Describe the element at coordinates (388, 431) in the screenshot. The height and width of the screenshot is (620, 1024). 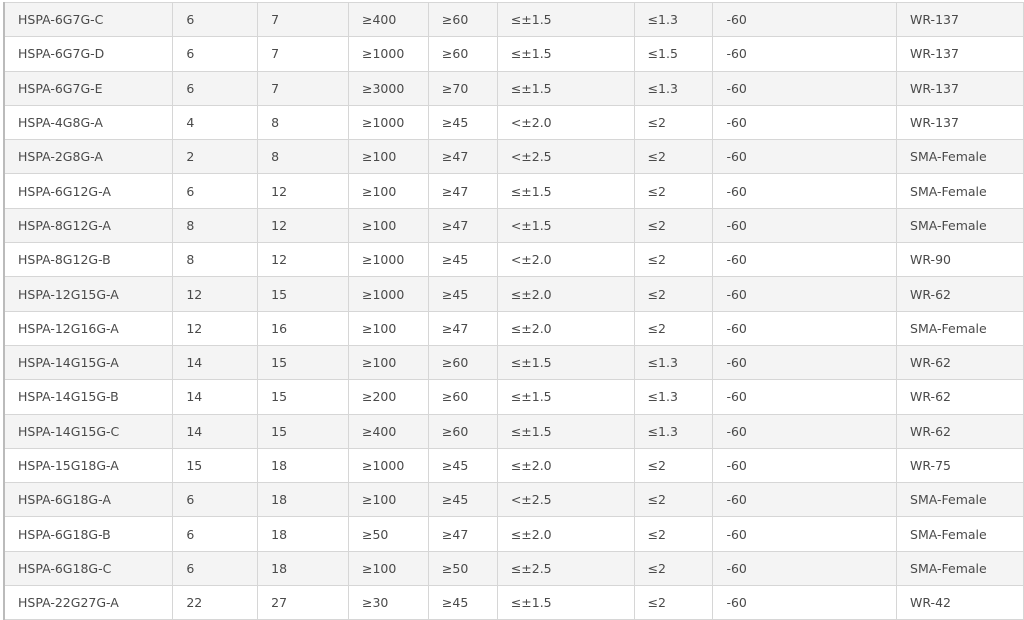
I see `cell-gain-a: ≥400` at that location.